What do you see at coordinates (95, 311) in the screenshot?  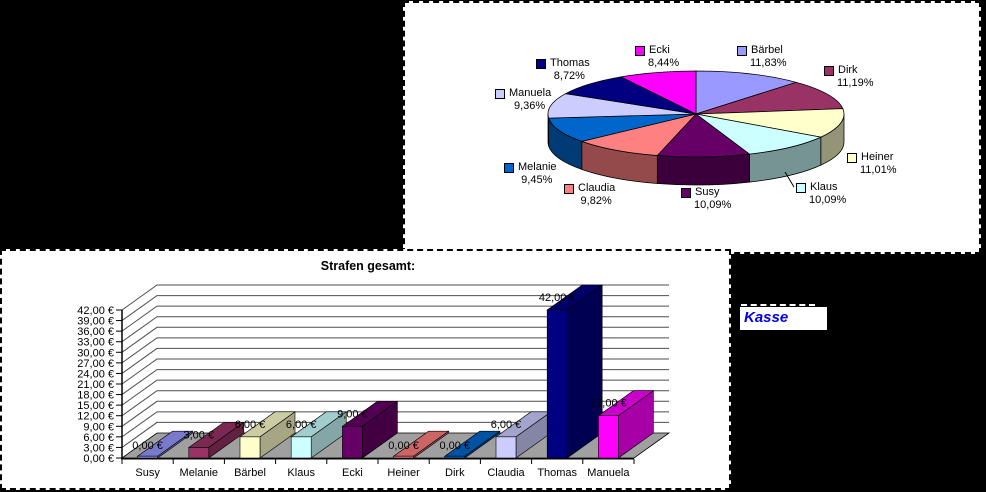 I see `y-tick-label: 42,00 €` at bounding box center [95, 311].